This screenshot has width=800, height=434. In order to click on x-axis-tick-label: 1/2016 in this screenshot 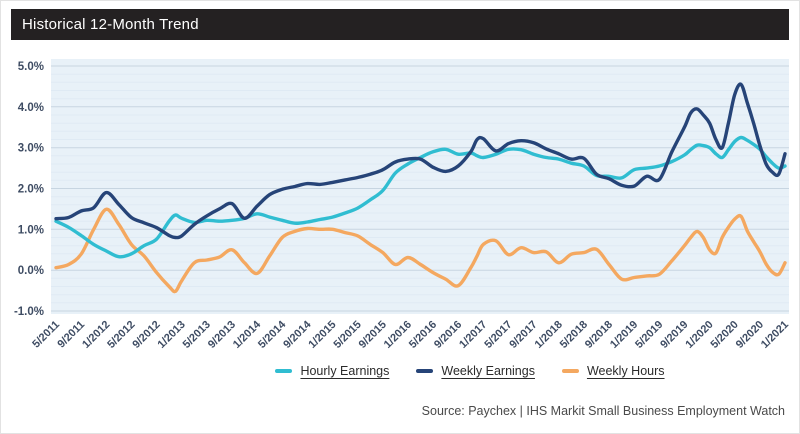, I will do `click(398, 335)`.